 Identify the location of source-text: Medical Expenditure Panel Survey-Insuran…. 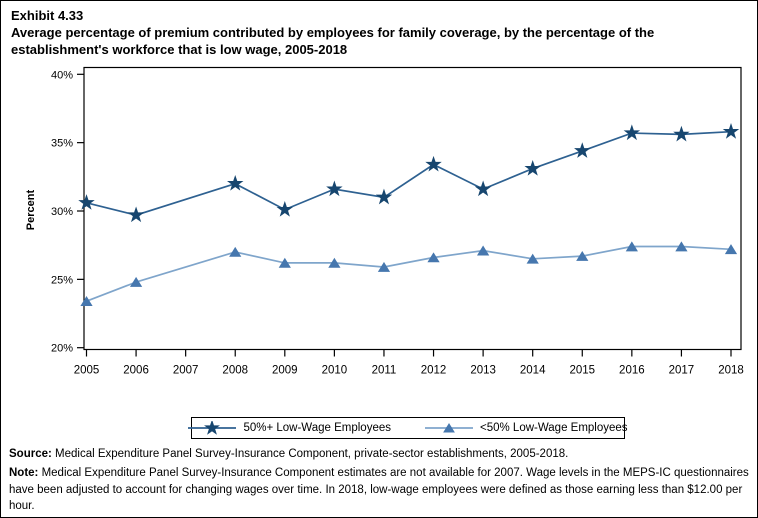
(310, 454).